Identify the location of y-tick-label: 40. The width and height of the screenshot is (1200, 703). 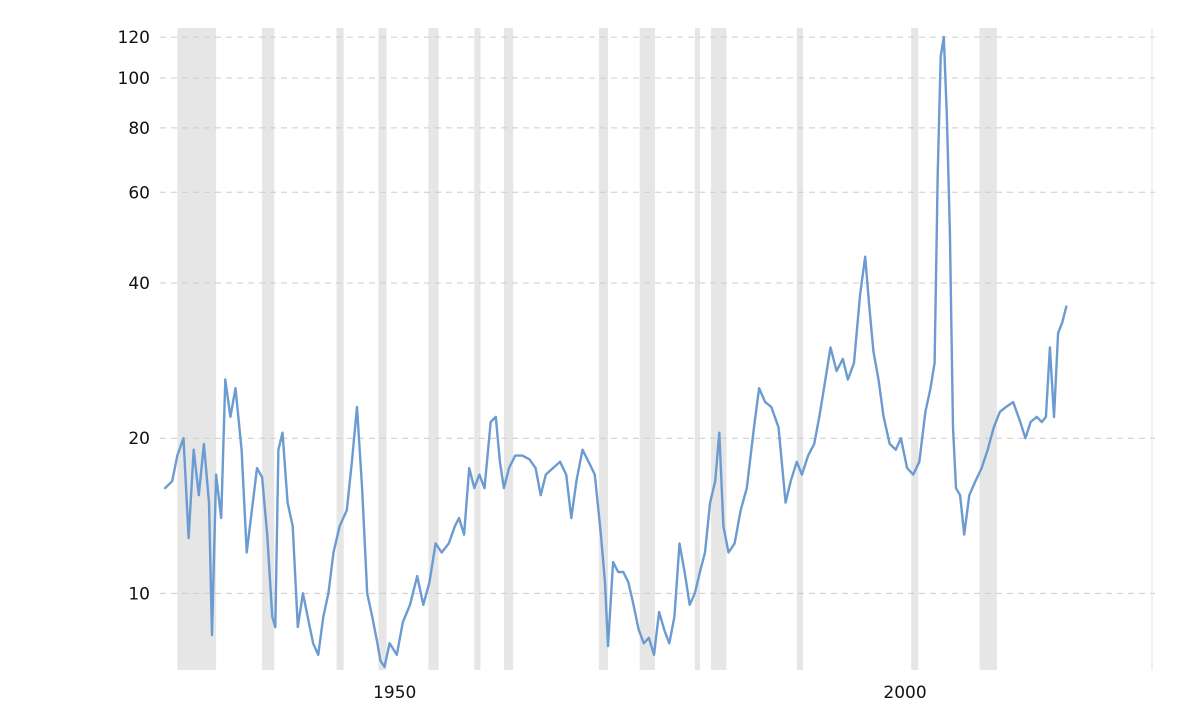
(139, 284).